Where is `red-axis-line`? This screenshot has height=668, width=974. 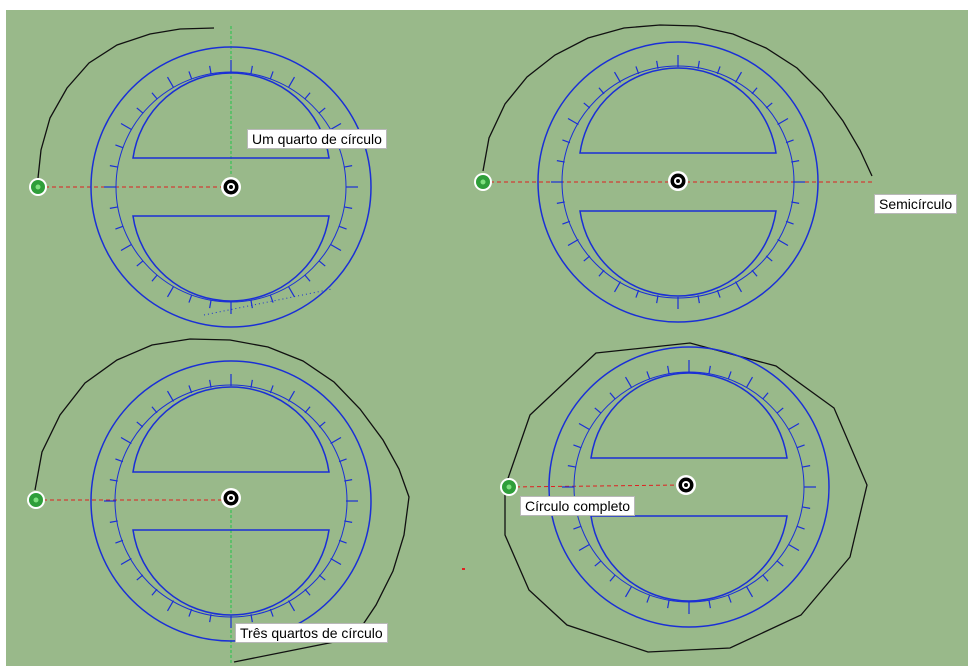
red-axis-line is located at coordinates (596, 486).